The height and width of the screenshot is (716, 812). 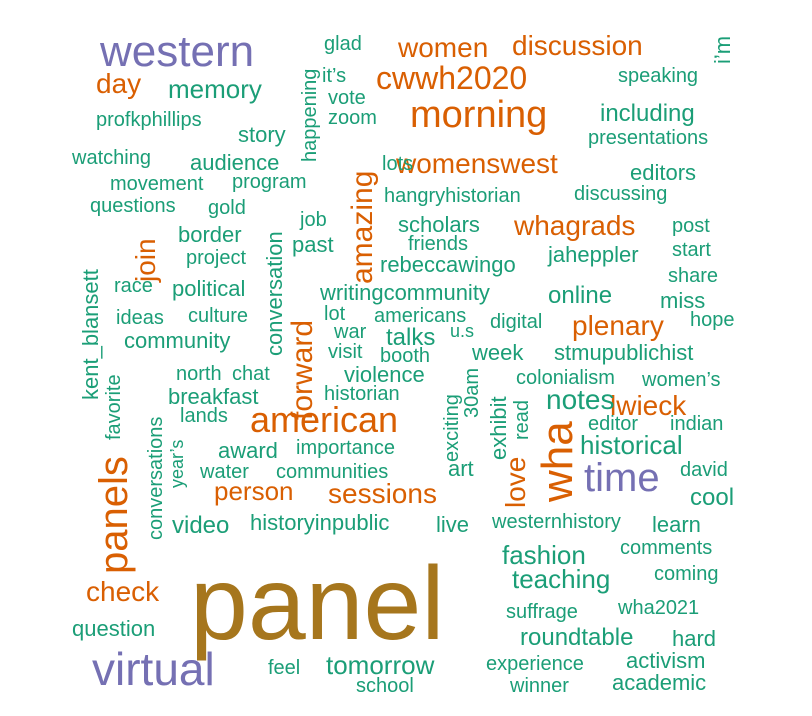 I want to click on word-101: art, so click(x=461, y=468).